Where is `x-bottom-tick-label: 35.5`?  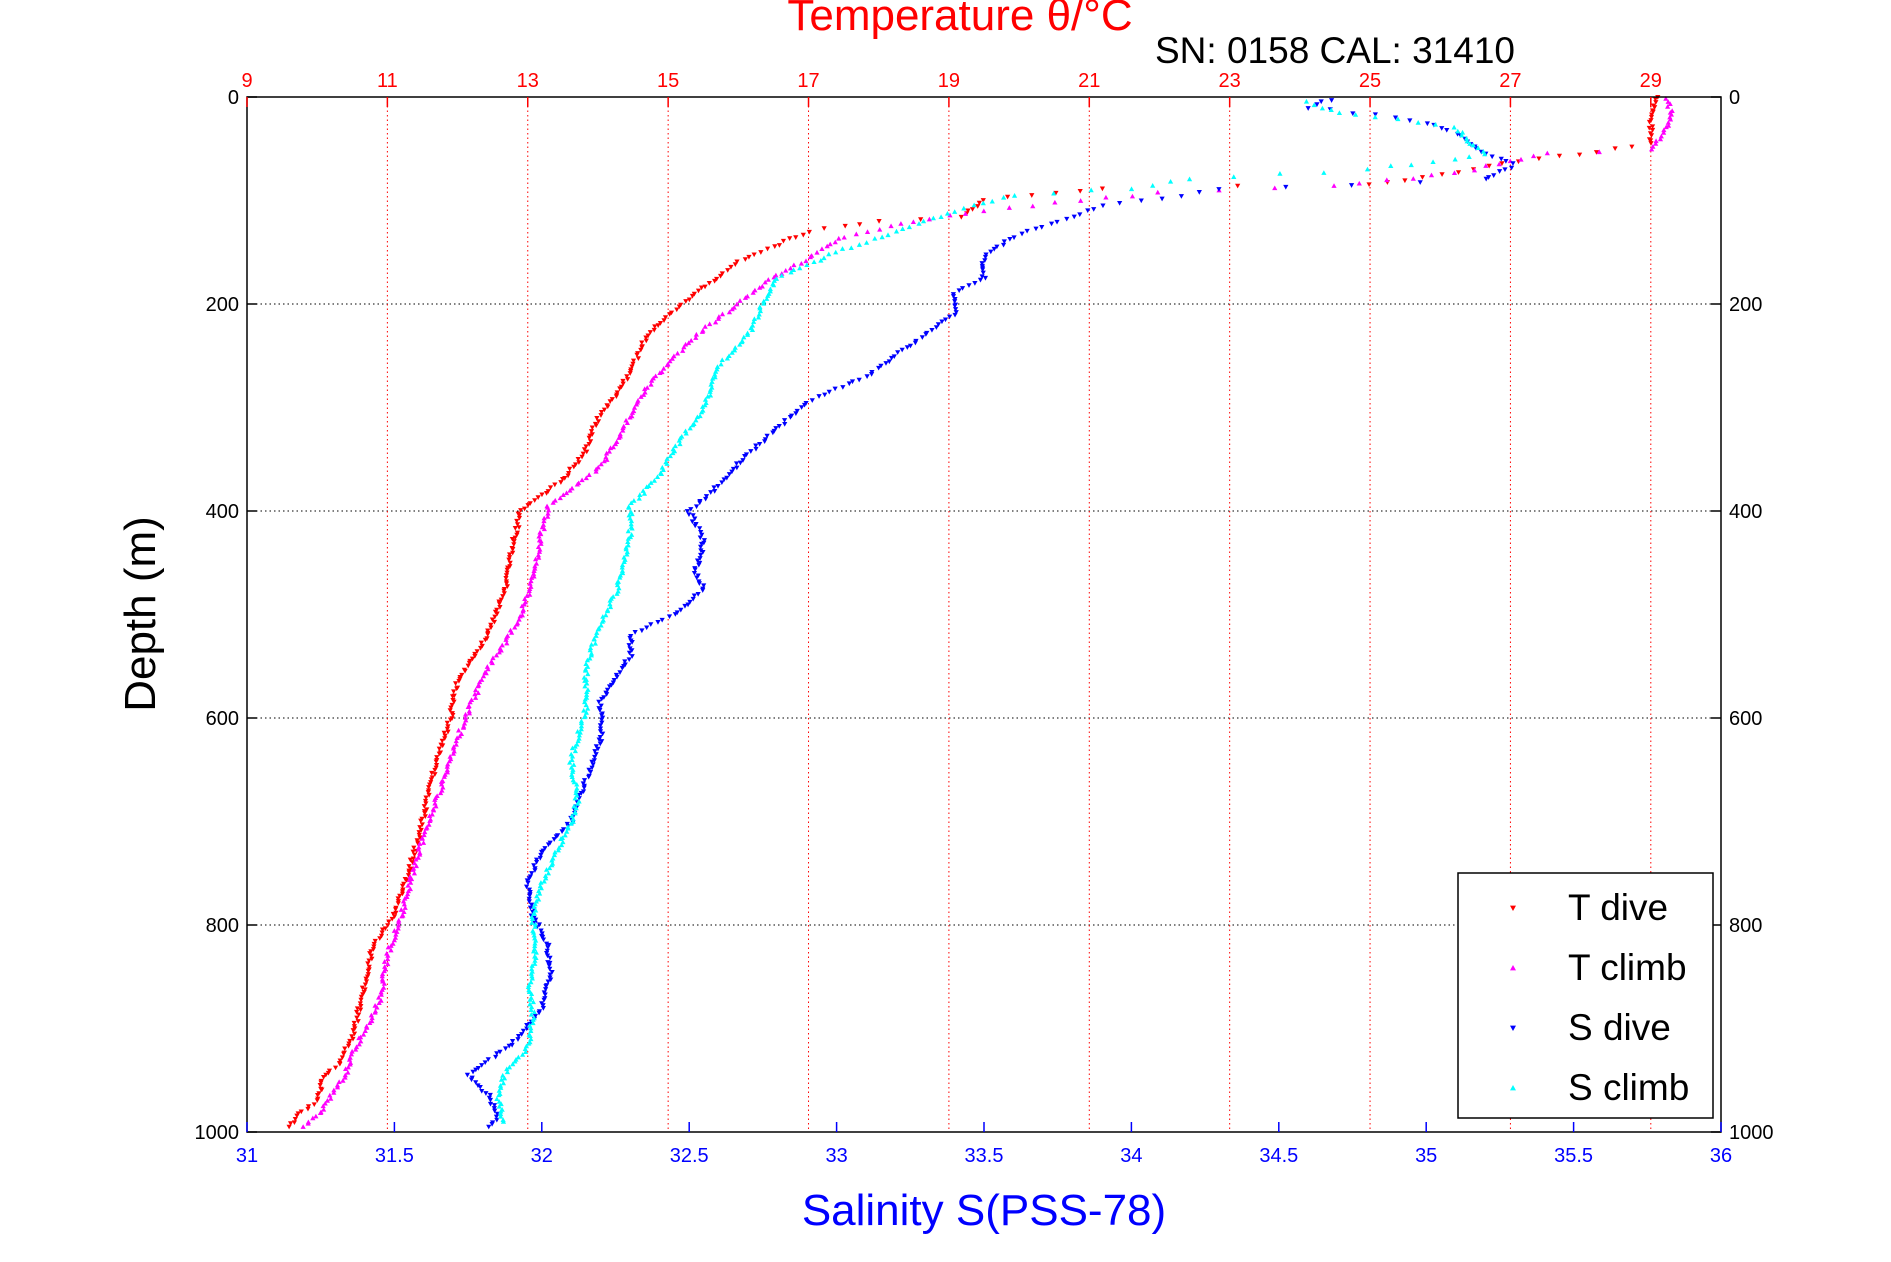 x-bottom-tick-label: 35.5 is located at coordinates (1573, 1156).